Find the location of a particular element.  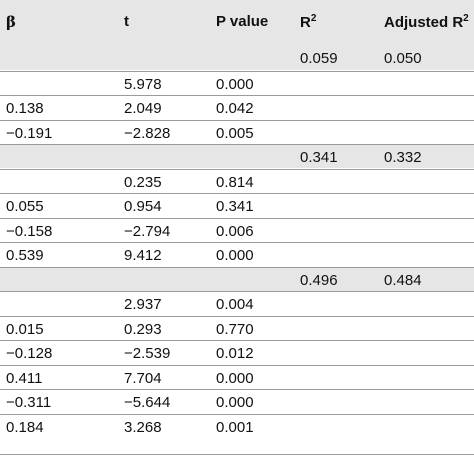

header-r2-base: R is located at coordinates (305, 22).